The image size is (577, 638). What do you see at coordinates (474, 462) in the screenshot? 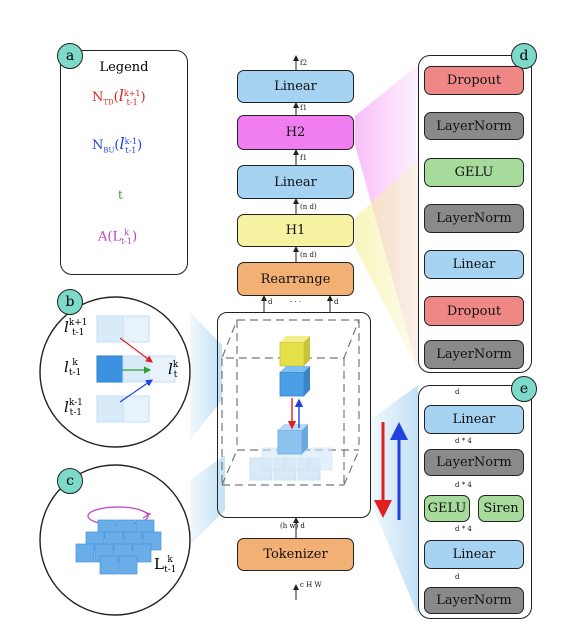
I see `e-layernorm-mid: LayerNorm` at bounding box center [474, 462].